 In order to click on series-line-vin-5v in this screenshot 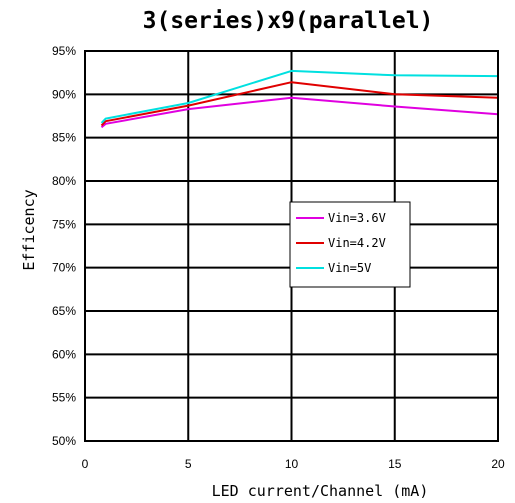, I will do `click(299, 96)`.